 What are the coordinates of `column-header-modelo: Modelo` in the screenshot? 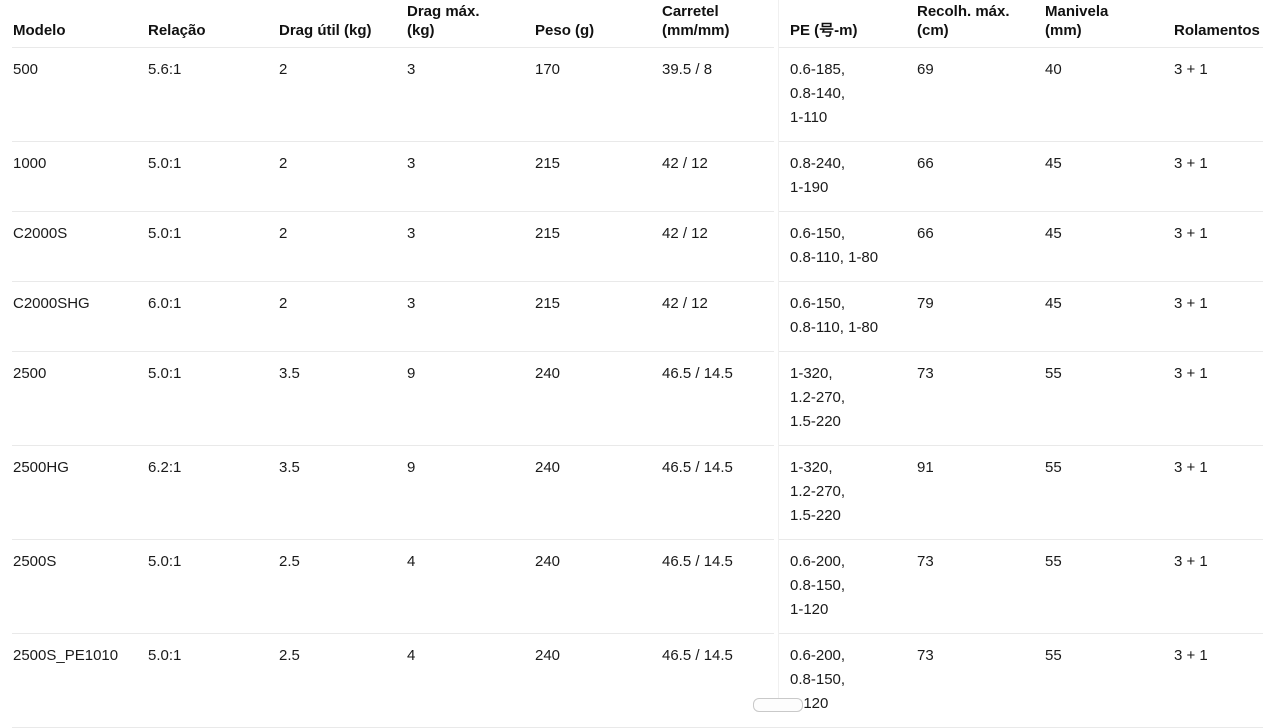 It's located at (39, 30).